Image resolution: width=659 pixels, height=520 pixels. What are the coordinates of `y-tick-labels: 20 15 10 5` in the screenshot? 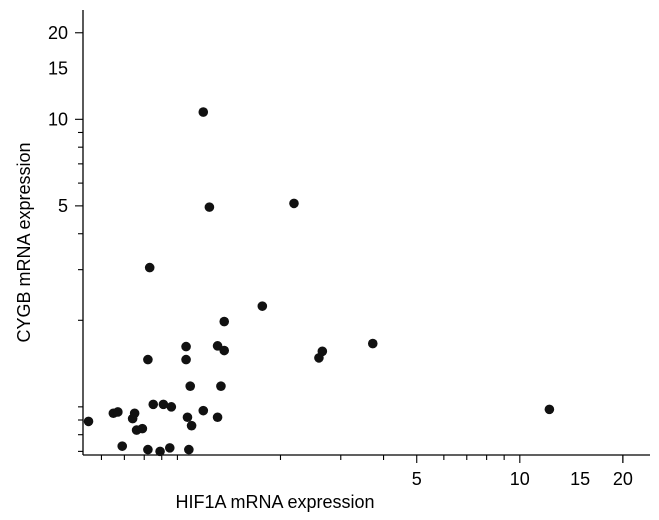 It's located at (58, 119).